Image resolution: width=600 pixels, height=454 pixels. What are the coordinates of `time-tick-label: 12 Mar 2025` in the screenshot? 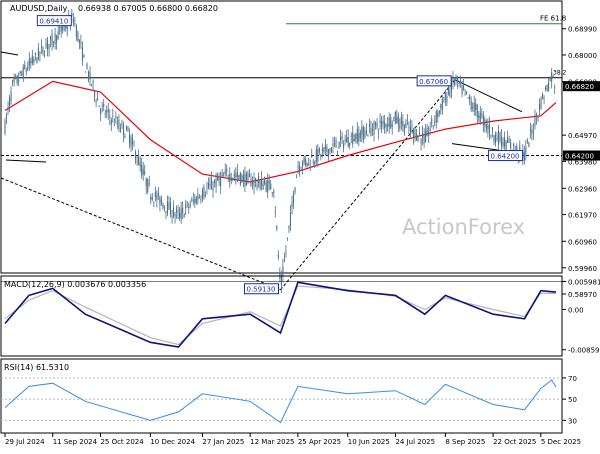 It's located at (272, 442).